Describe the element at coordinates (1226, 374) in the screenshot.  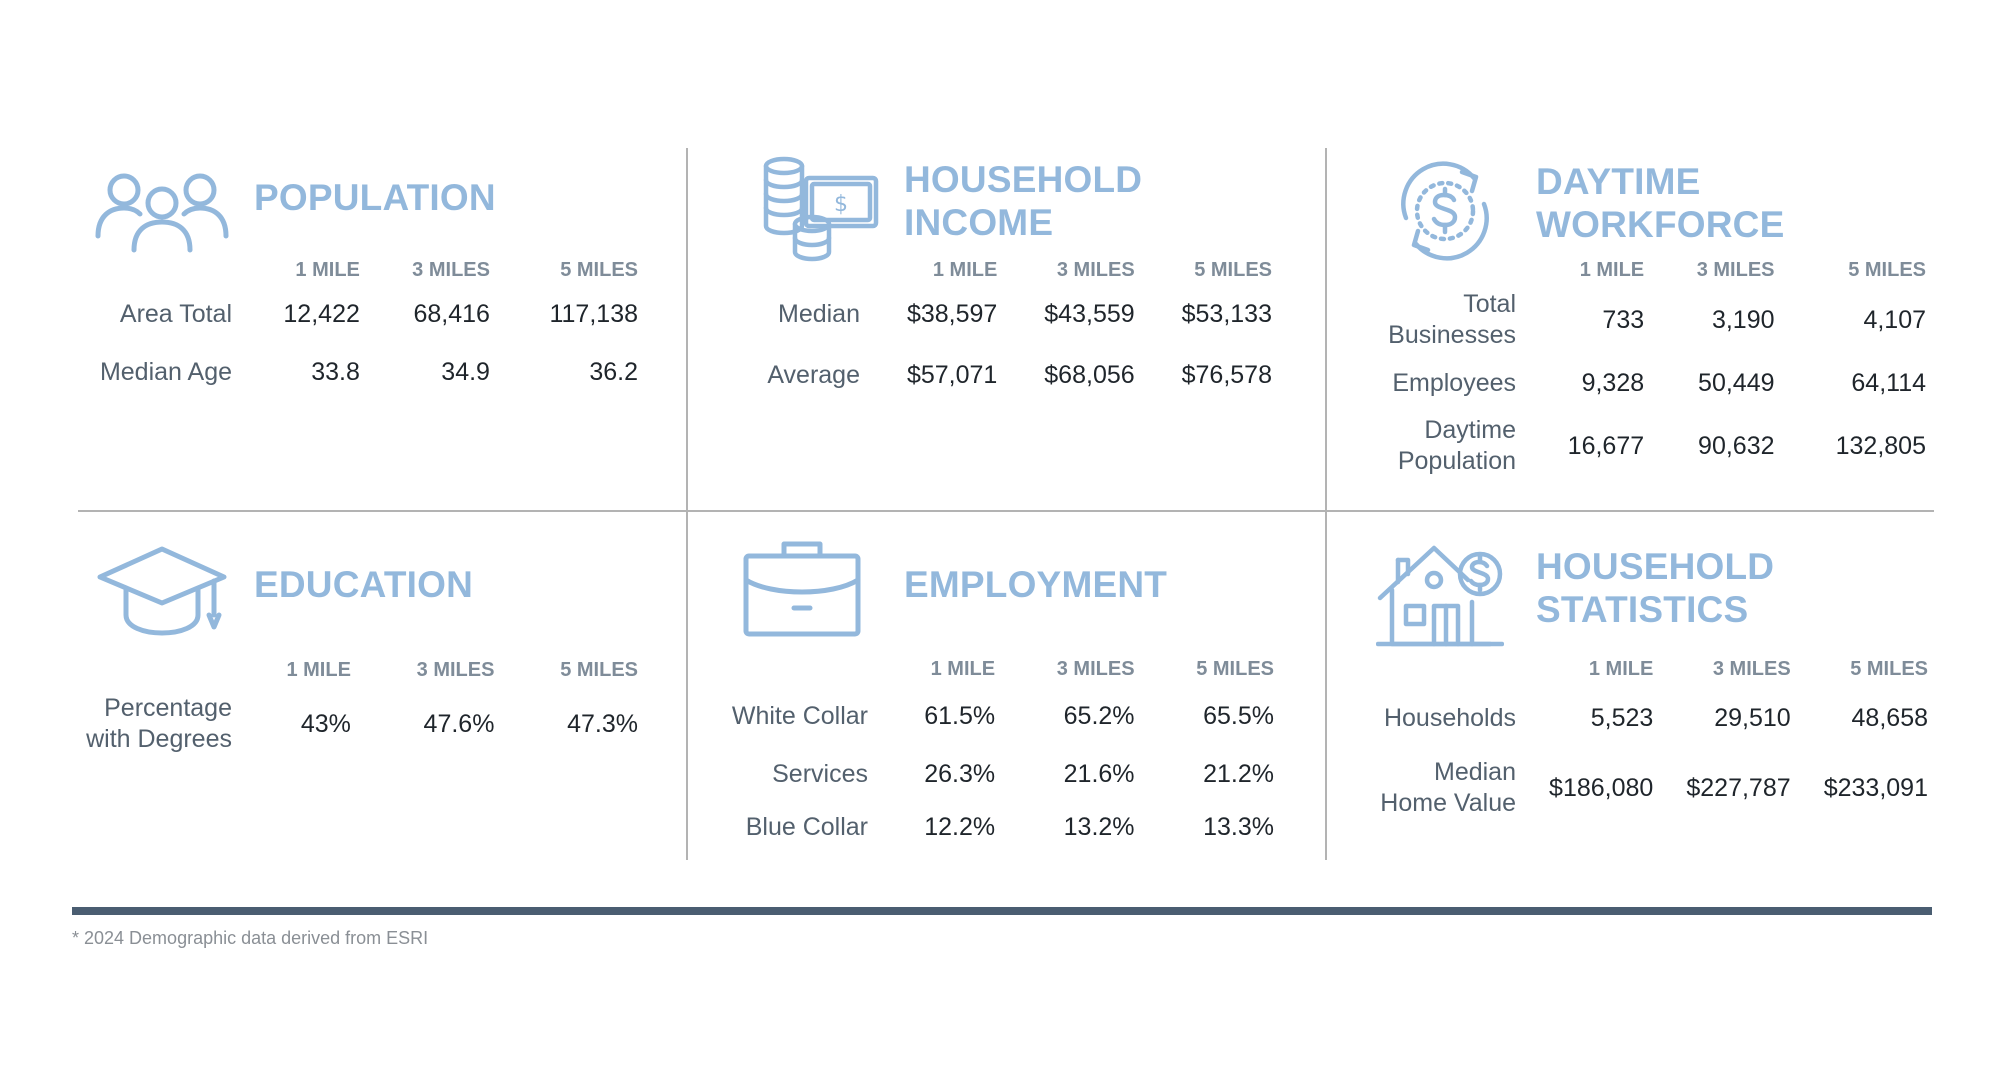
I see `value-cell: $76,578` at that location.